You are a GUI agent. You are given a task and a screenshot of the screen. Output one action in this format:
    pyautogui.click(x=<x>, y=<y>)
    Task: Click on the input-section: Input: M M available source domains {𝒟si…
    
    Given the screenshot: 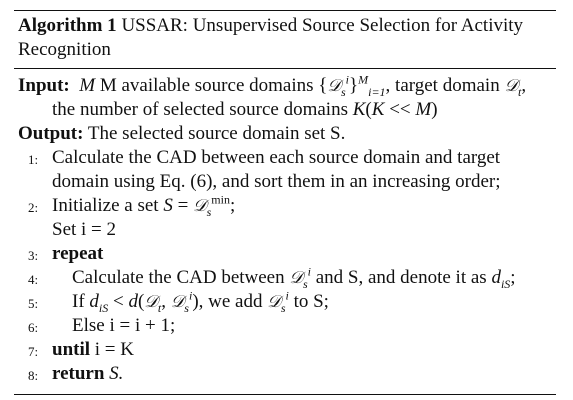 What is the action you would take?
    pyautogui.click(x=272, y=96)
    